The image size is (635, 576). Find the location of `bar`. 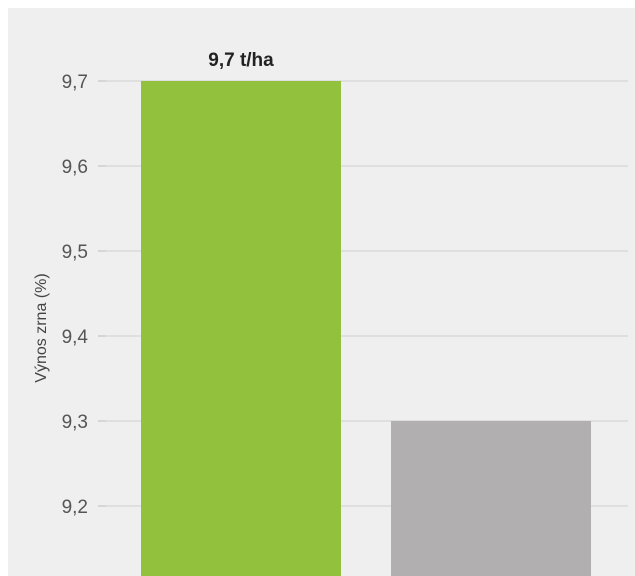

bar is located at coordinates (491, 498).